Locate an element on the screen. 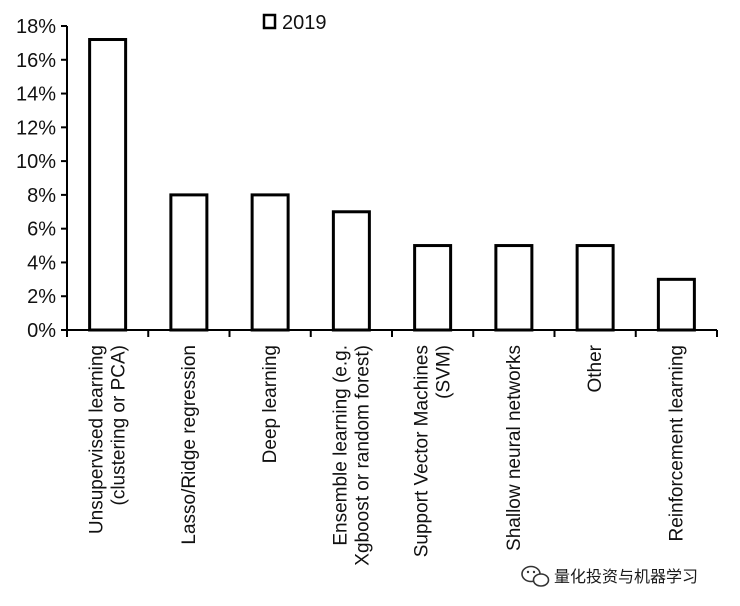 The height and width of the screenshot is (606, 740). y-tick-label: 2% is located at coordinates (41, 297).